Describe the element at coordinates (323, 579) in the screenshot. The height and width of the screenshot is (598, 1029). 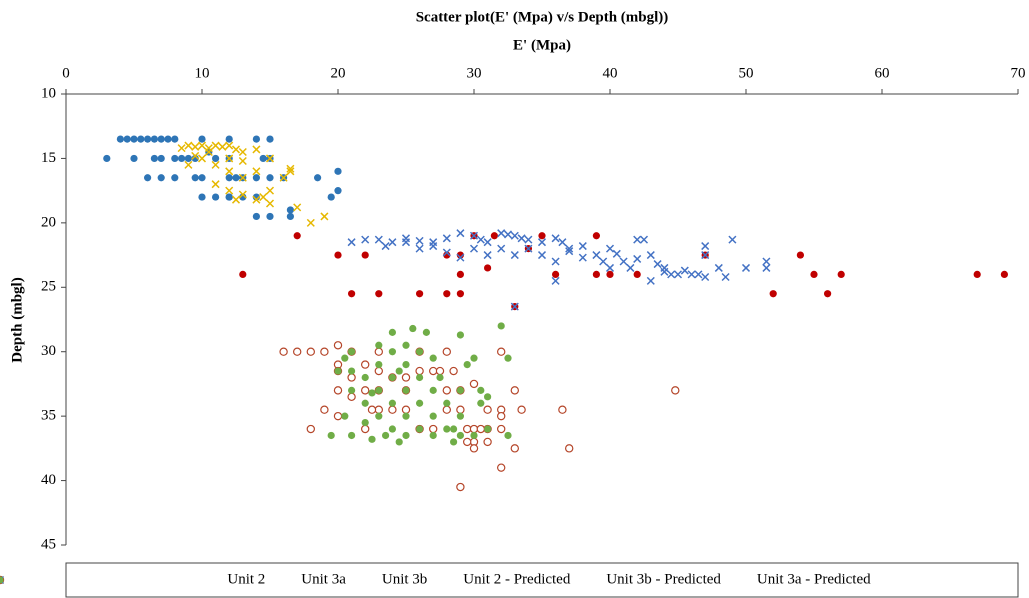
I see `legend-label: Unit 3a` at that location.